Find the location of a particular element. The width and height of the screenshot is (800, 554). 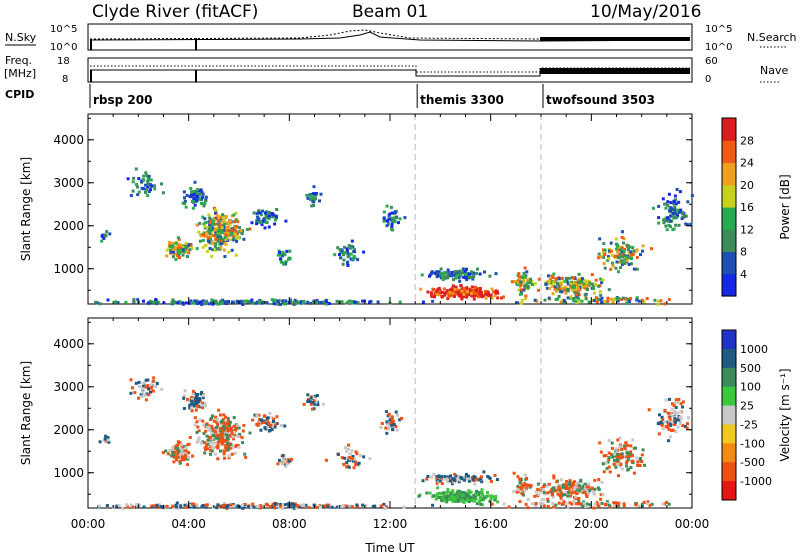

x-tick-label-2: 08:00 is located at coordinates (289, 524).